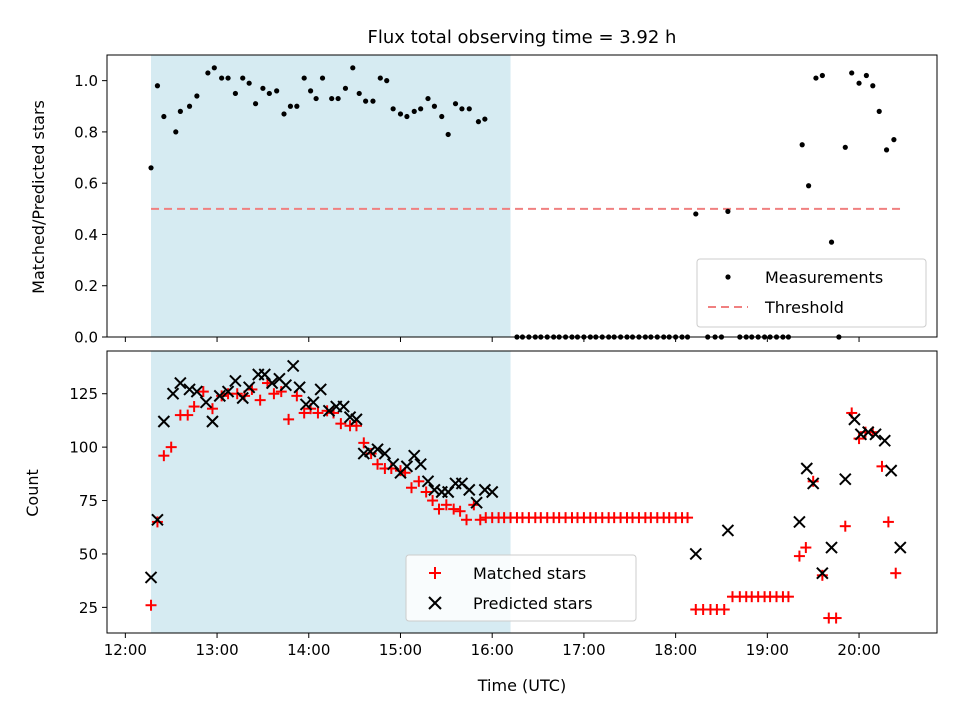  Describe the element at coordinates (521, 588) in the screenshot. I see `count-legend: Matched stars Predicted stars` at that location.